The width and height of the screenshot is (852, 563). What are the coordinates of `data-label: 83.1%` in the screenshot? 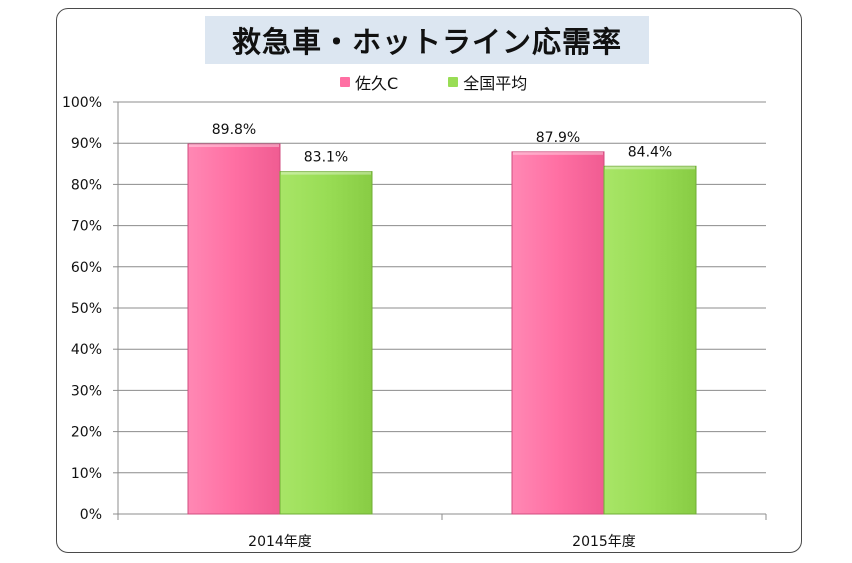 It's located at (326, 158).